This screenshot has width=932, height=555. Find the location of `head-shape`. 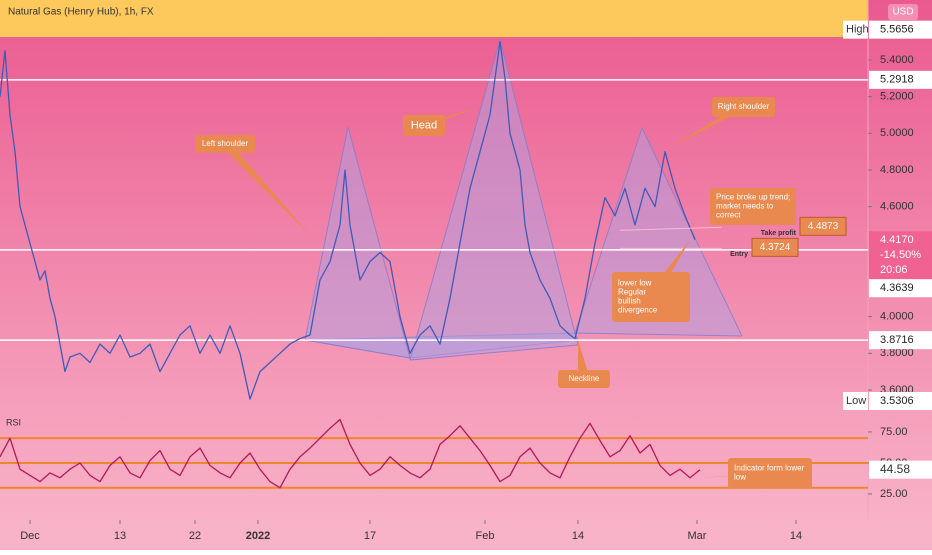

head-shape is located at coordinates (494, 199).